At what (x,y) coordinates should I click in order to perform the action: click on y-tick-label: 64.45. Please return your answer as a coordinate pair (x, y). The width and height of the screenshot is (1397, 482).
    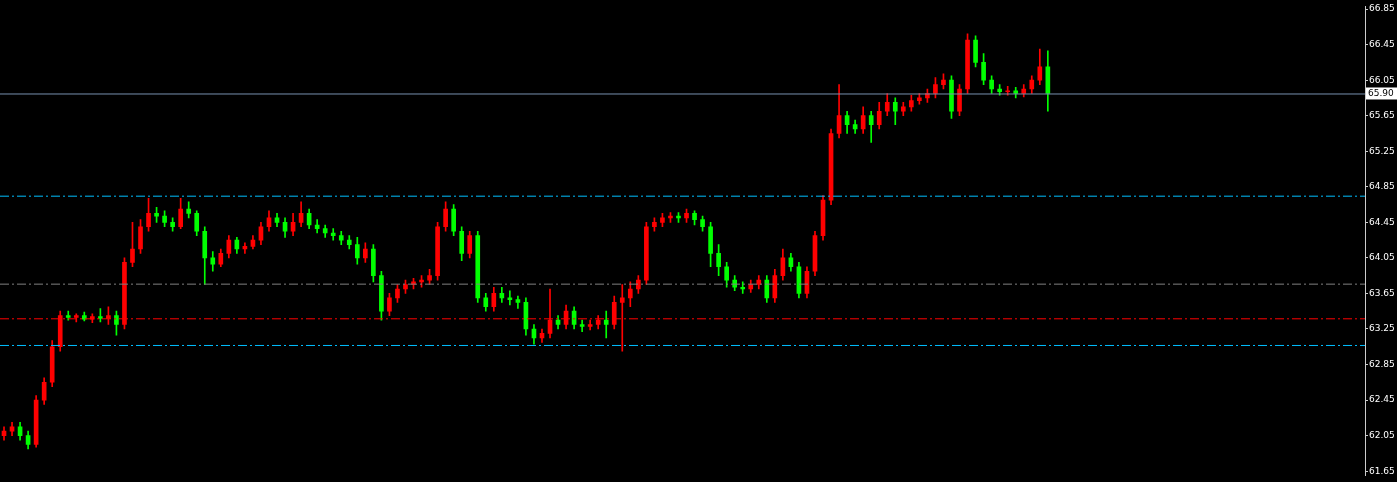
    Looking at the image, I should click on (1382, 221).